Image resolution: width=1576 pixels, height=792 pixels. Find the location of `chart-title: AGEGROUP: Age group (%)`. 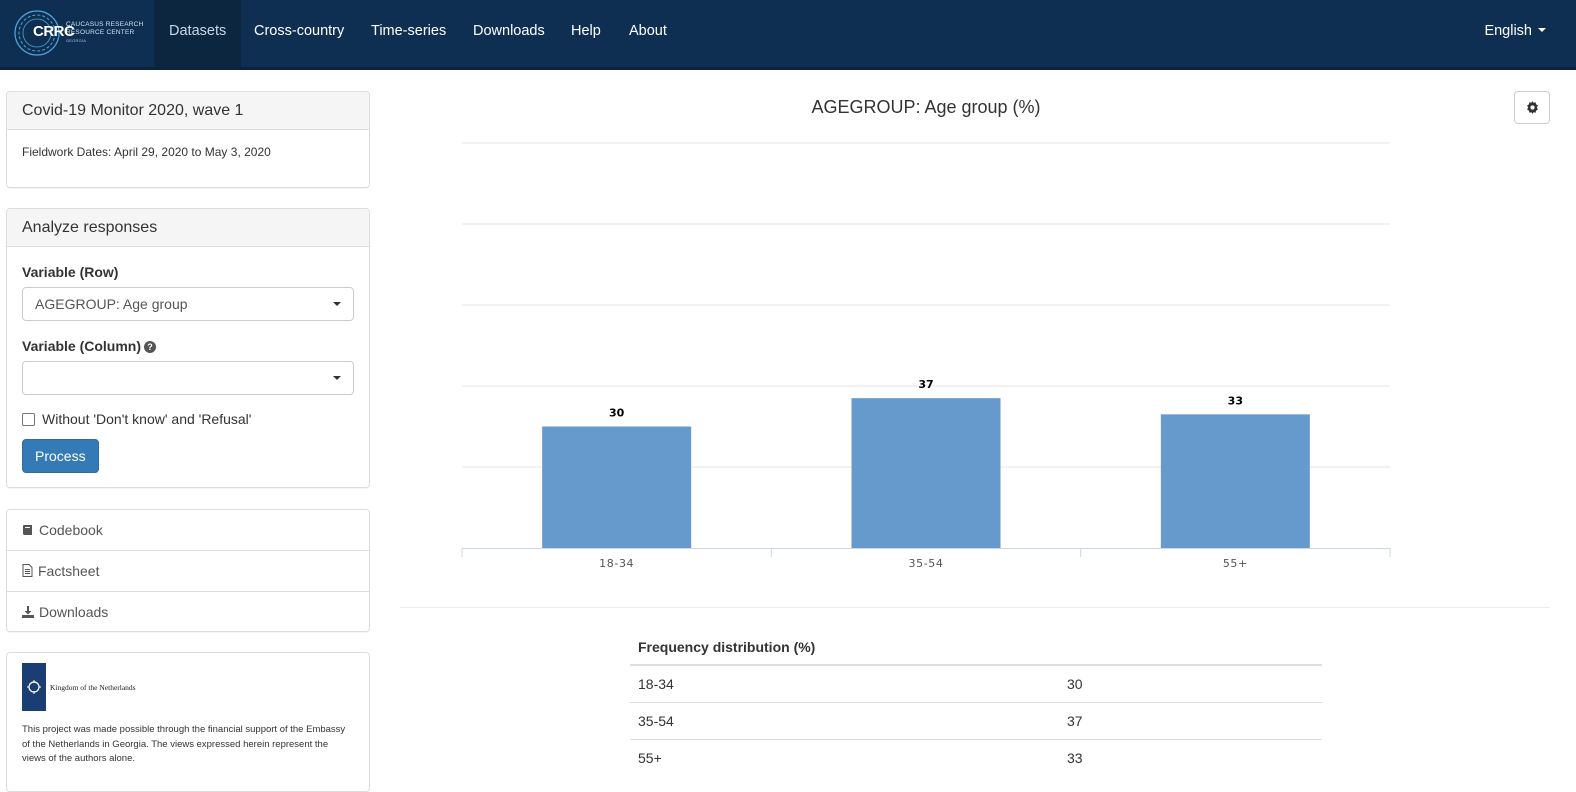

chart-title: AGEGROUP: Age group (%) is located at coordinates (926, 107).